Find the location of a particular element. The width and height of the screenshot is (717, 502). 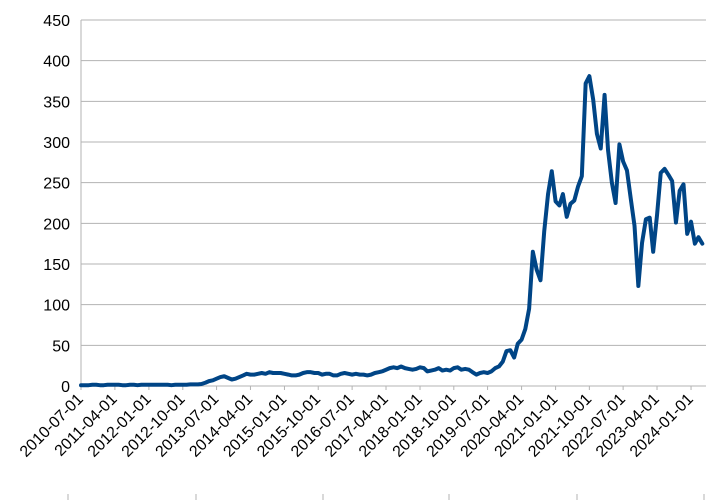

y-tick-label: 50 is located at coordinates (61, 346).